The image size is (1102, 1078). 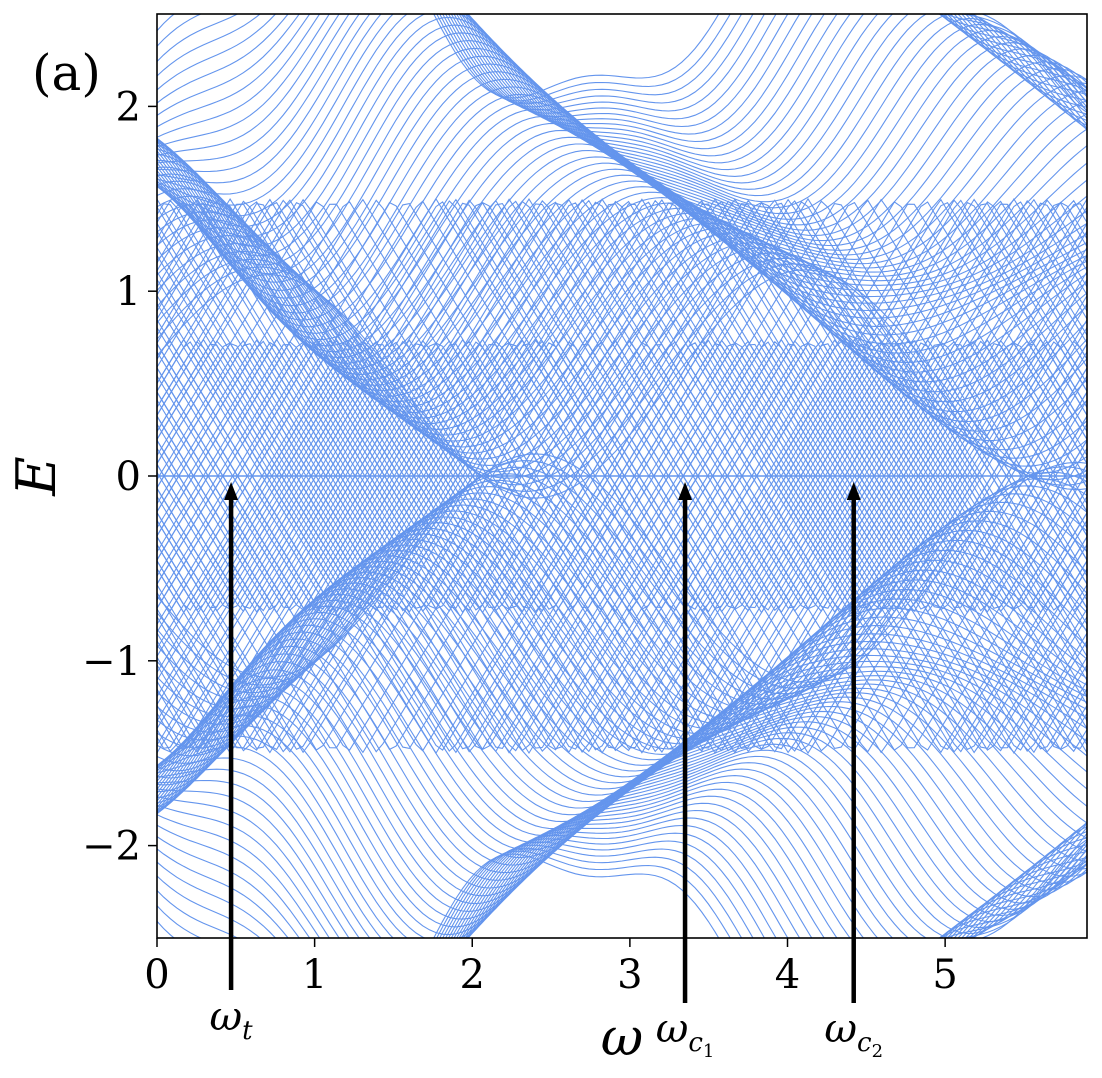 I want to click on x-tick-label: 0, so click(x=156, y=975).